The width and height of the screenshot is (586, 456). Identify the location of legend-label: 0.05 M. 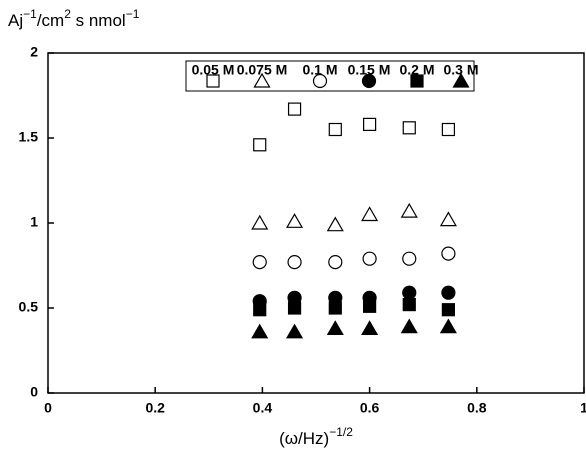
(213, 70).